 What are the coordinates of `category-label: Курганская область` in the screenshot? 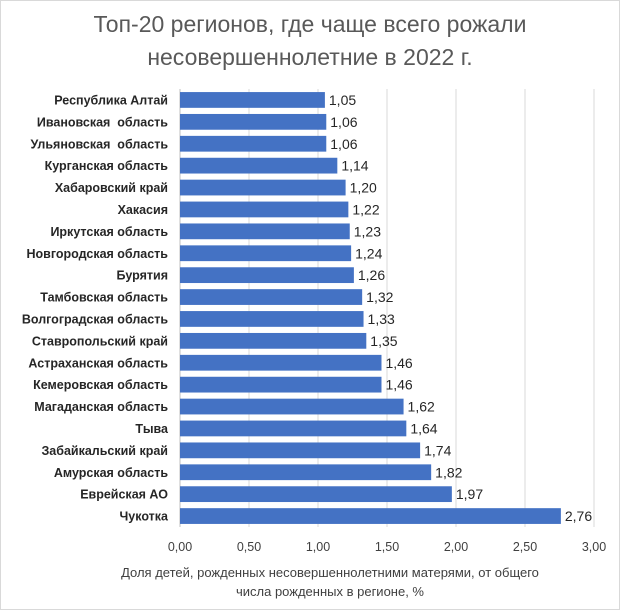 It's located at (107, 166).